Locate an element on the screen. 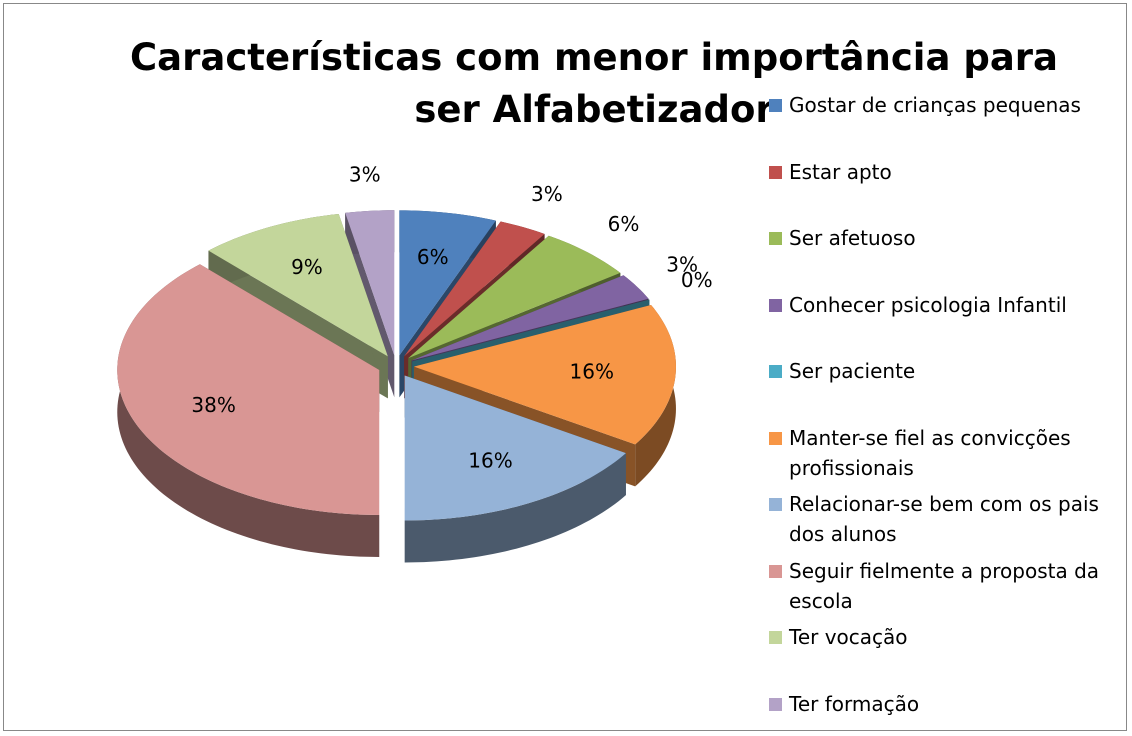  data-label: 38% is located at coordinates (213, 405).